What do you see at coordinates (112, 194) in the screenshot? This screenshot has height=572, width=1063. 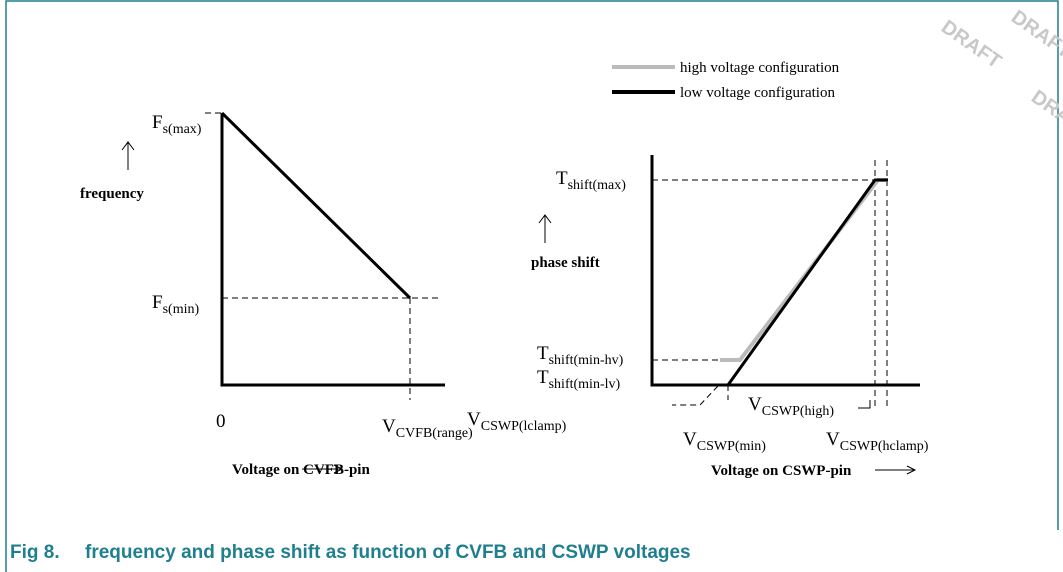 I see `axis-title: frequency` at bounding box center [112, 194].